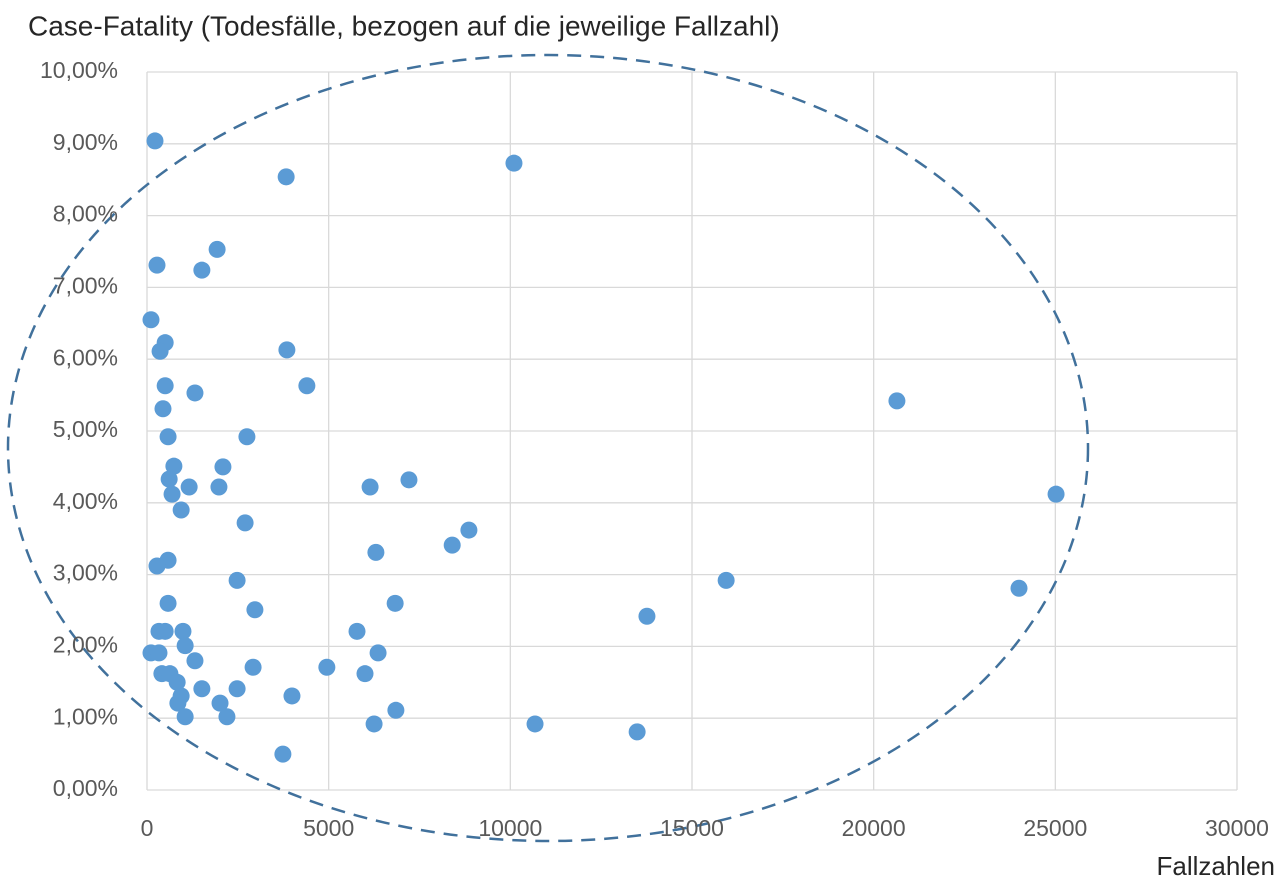 Image resolution: width=1287 pixels, height=888 pixels. What do you see at coordinates (510, 828) in the screenshot?
I see `x-tick-label: 10000` at bounding box center [510, 828].